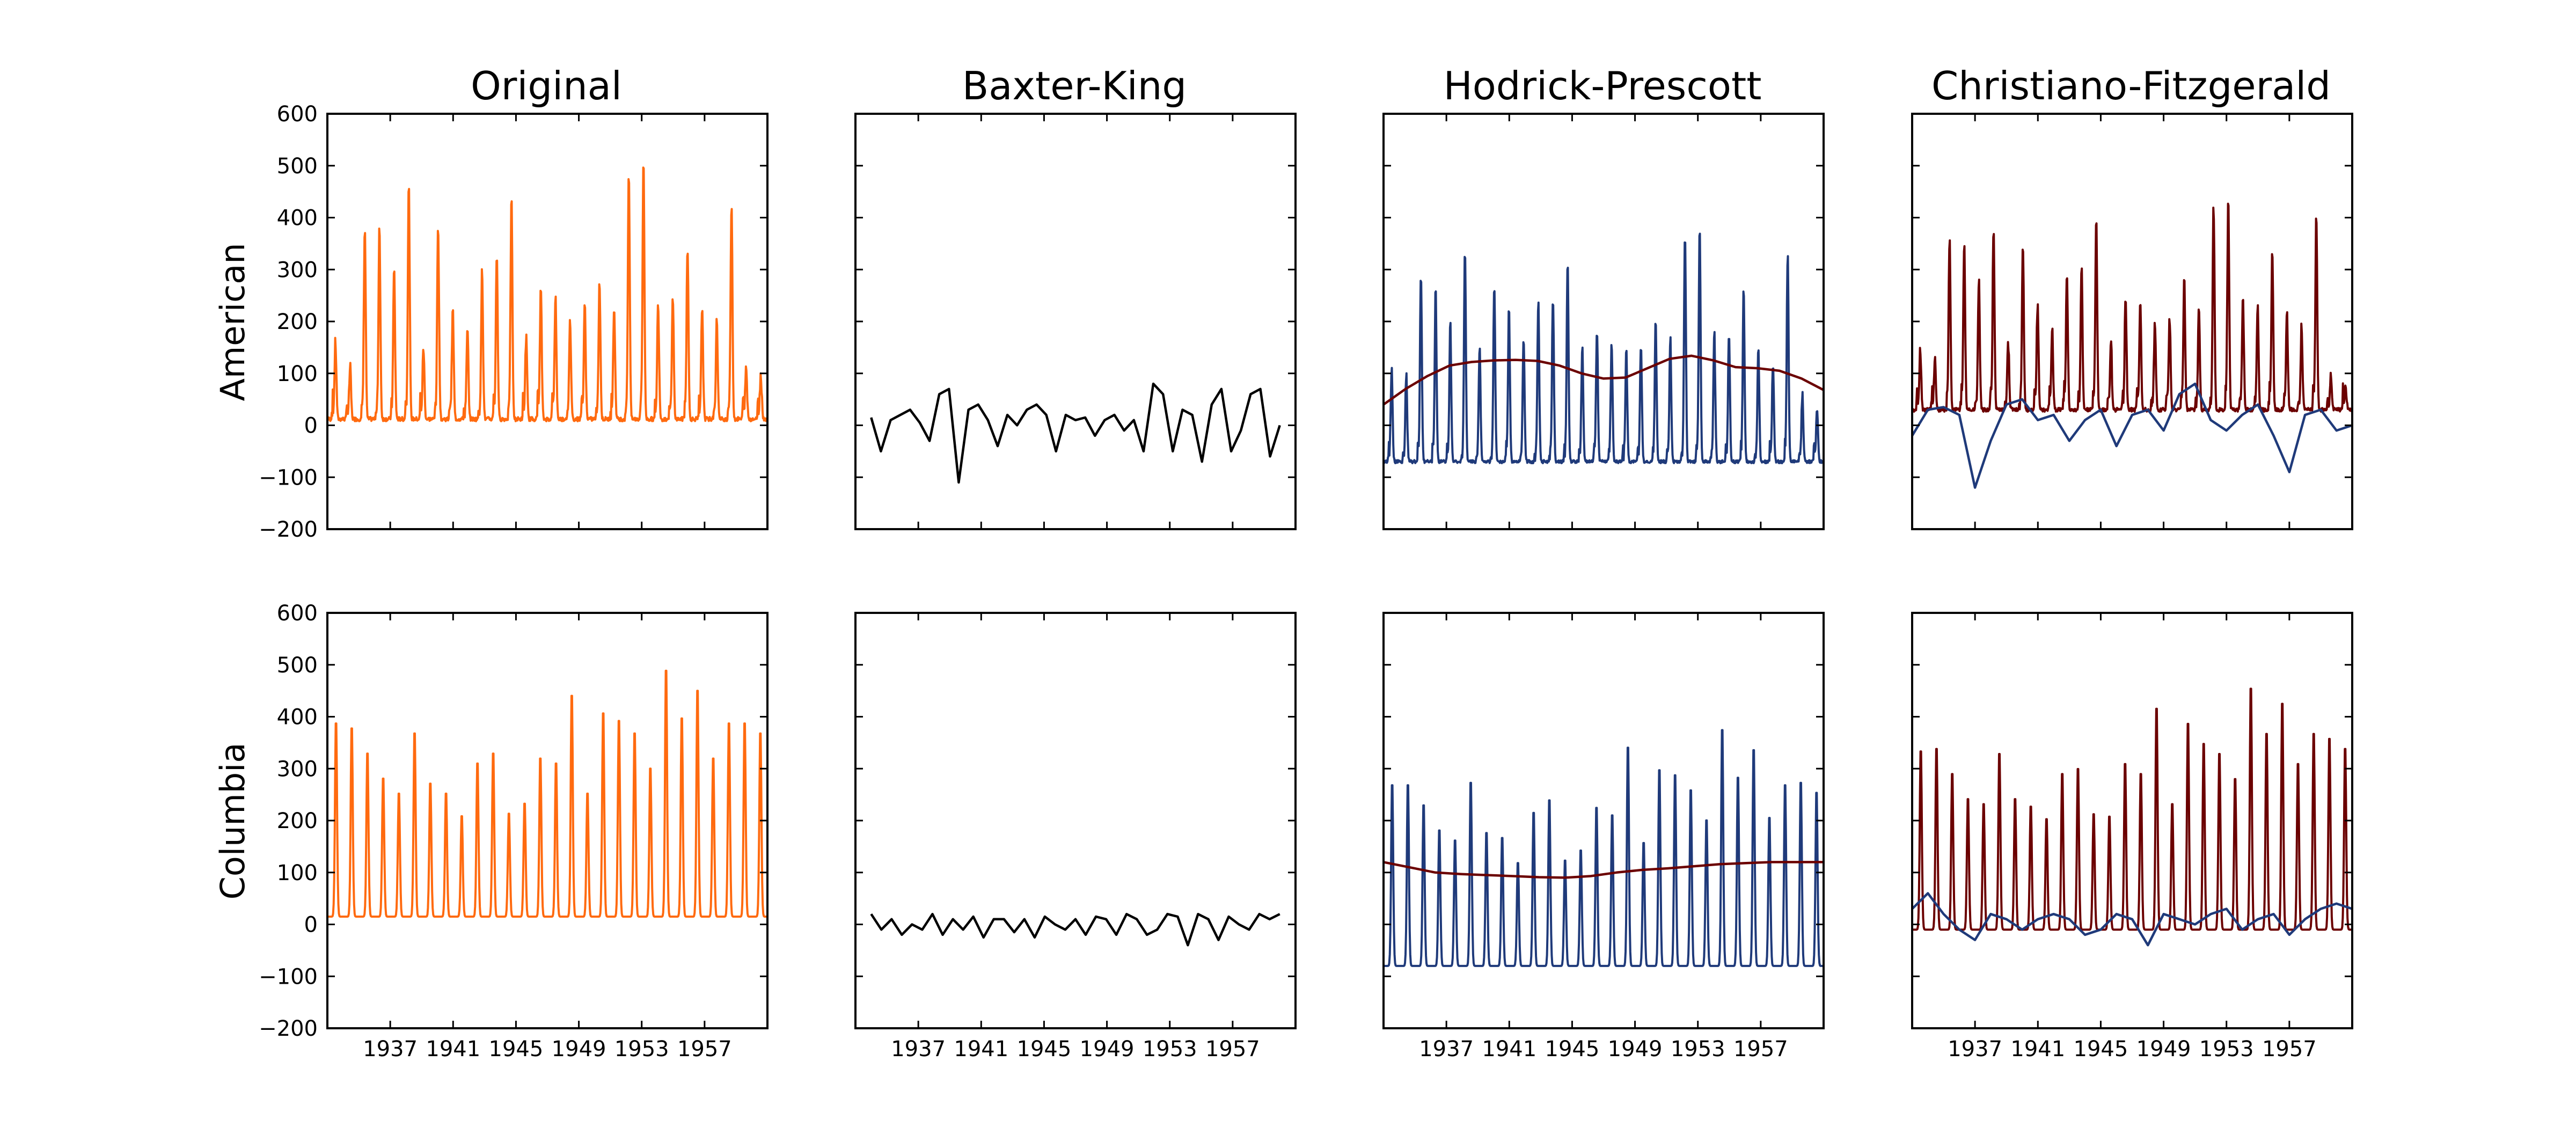  I want to click on panel-american-original: −200 −100 0 100 200 300 400 500 600, so click(514, 322).